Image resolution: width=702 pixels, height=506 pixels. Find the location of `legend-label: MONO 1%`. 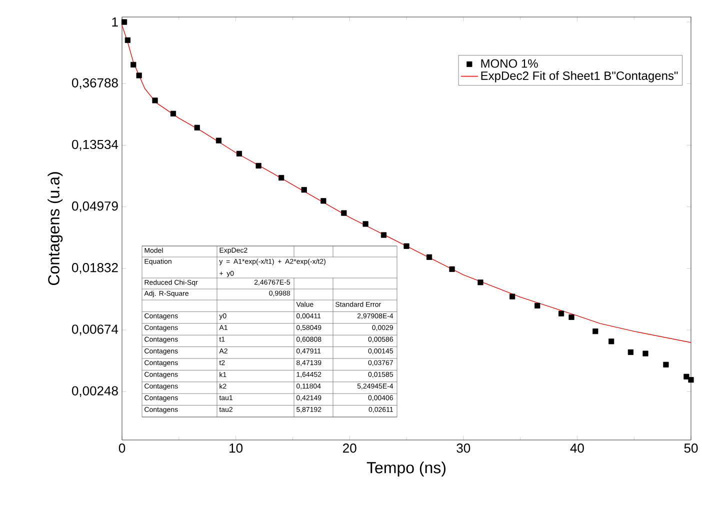

legend-label: MONO 1% is located at coordinates (509, 63).